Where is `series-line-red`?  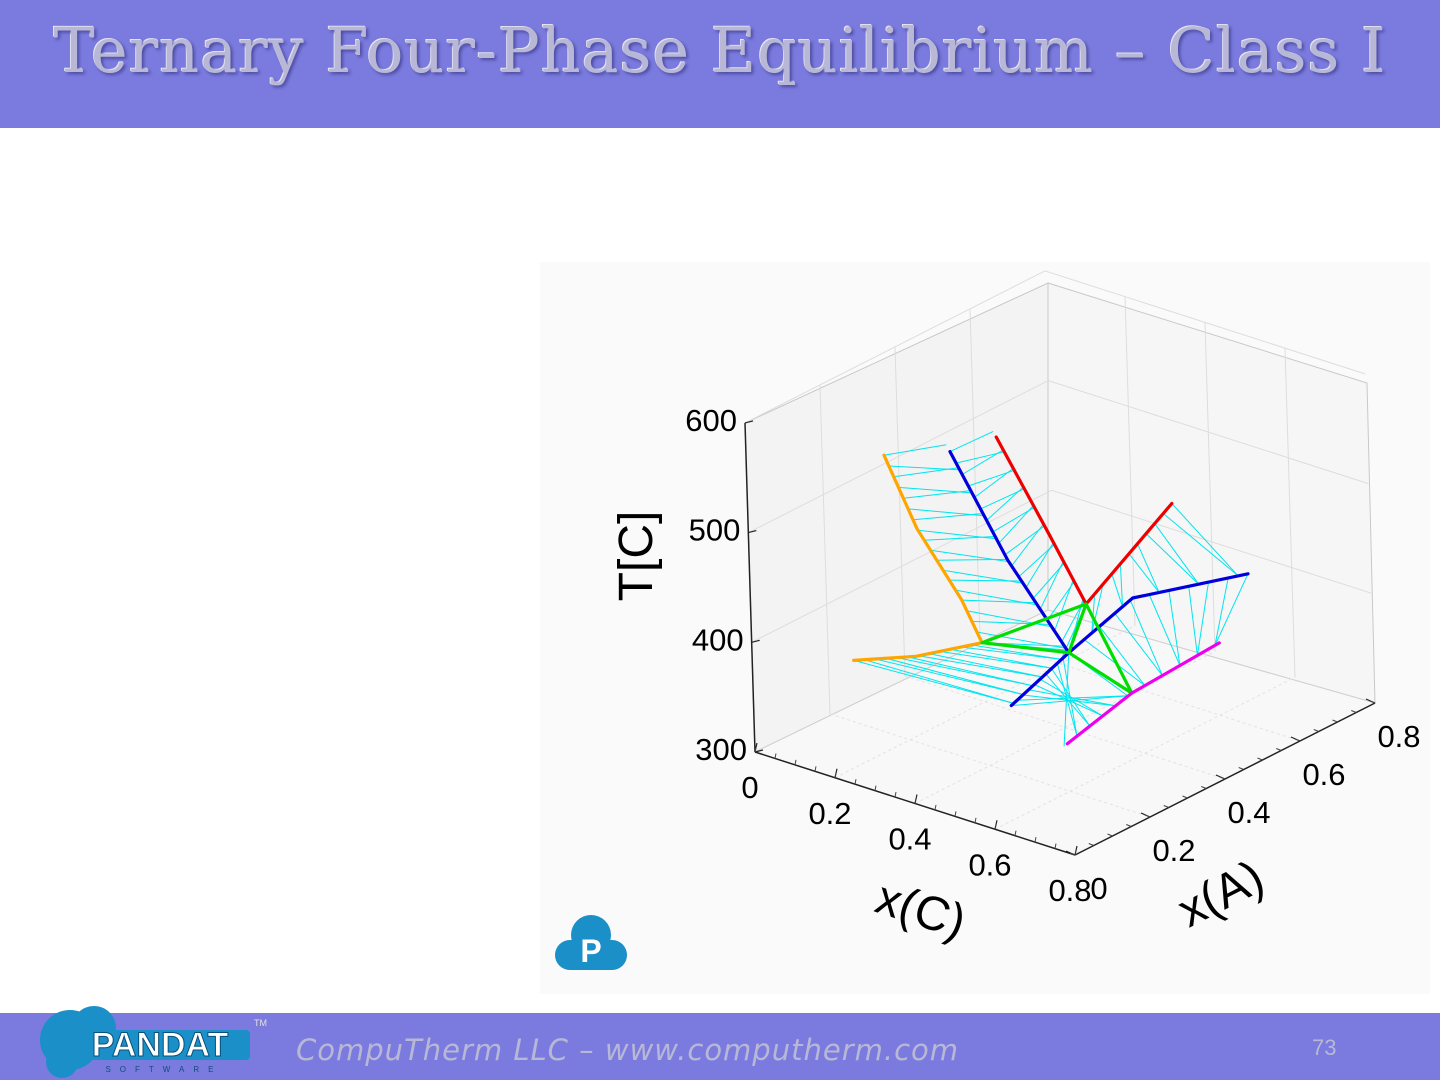
series-line-red is located at coordinates (1084, 520).